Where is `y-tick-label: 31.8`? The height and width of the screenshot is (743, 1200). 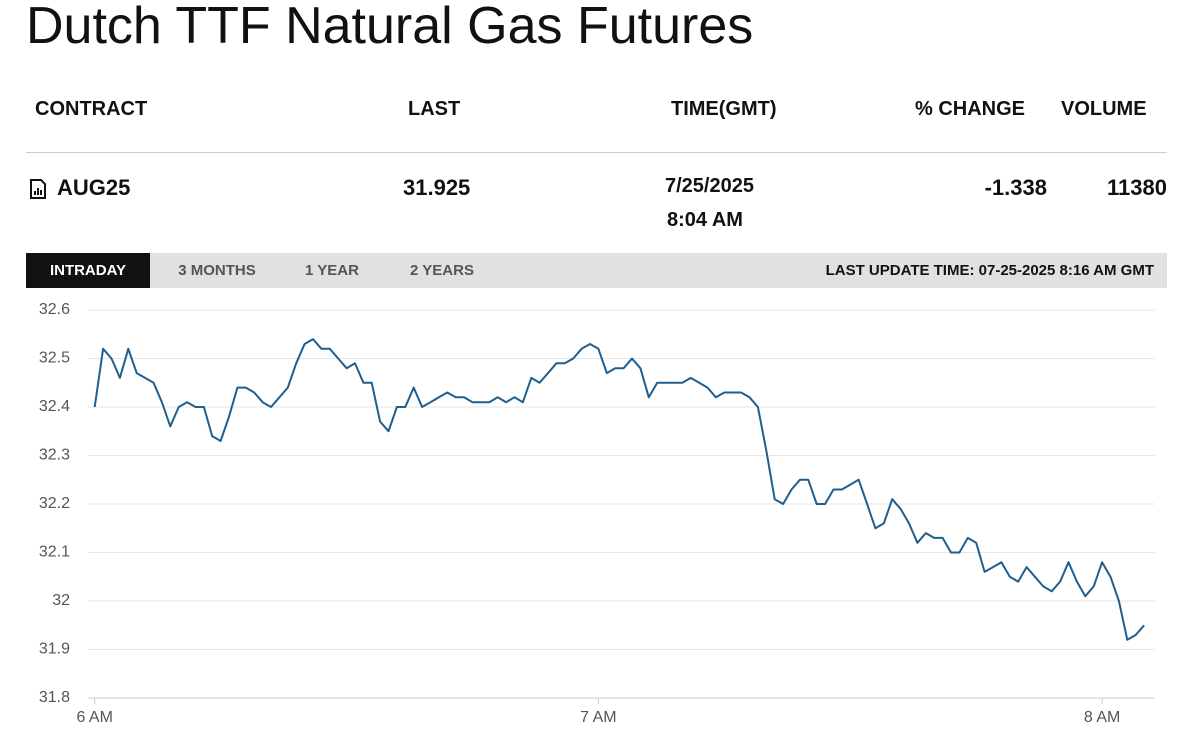
y-tick-label: 31.8 is located at coordinates (54, 697).